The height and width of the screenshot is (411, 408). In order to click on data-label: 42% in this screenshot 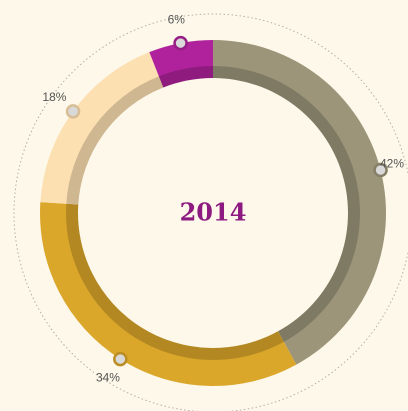, I will do `click(392, 163)`.